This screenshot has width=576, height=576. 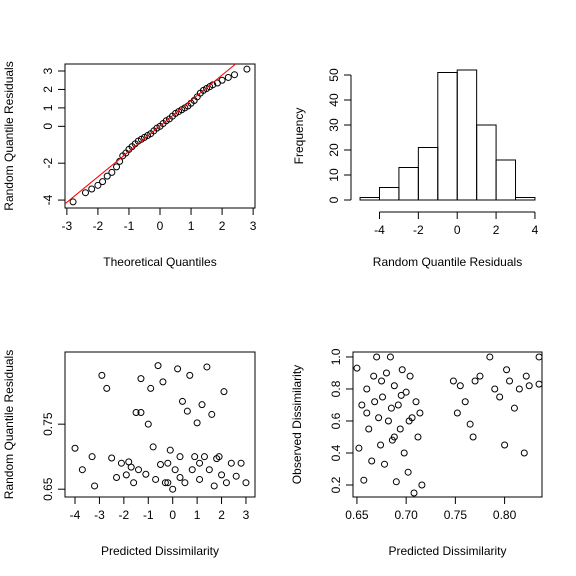 What do you see at coordinates (48, 163) in the screenshot?
I see `y-tick-label: -2` at bounding box center [48, 163].